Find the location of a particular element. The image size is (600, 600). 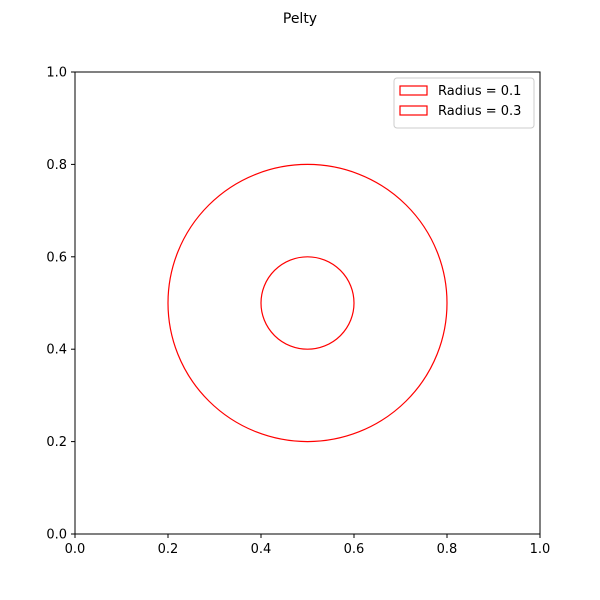

x-tick-label: 0.2 is located at coordinates (168, 549).